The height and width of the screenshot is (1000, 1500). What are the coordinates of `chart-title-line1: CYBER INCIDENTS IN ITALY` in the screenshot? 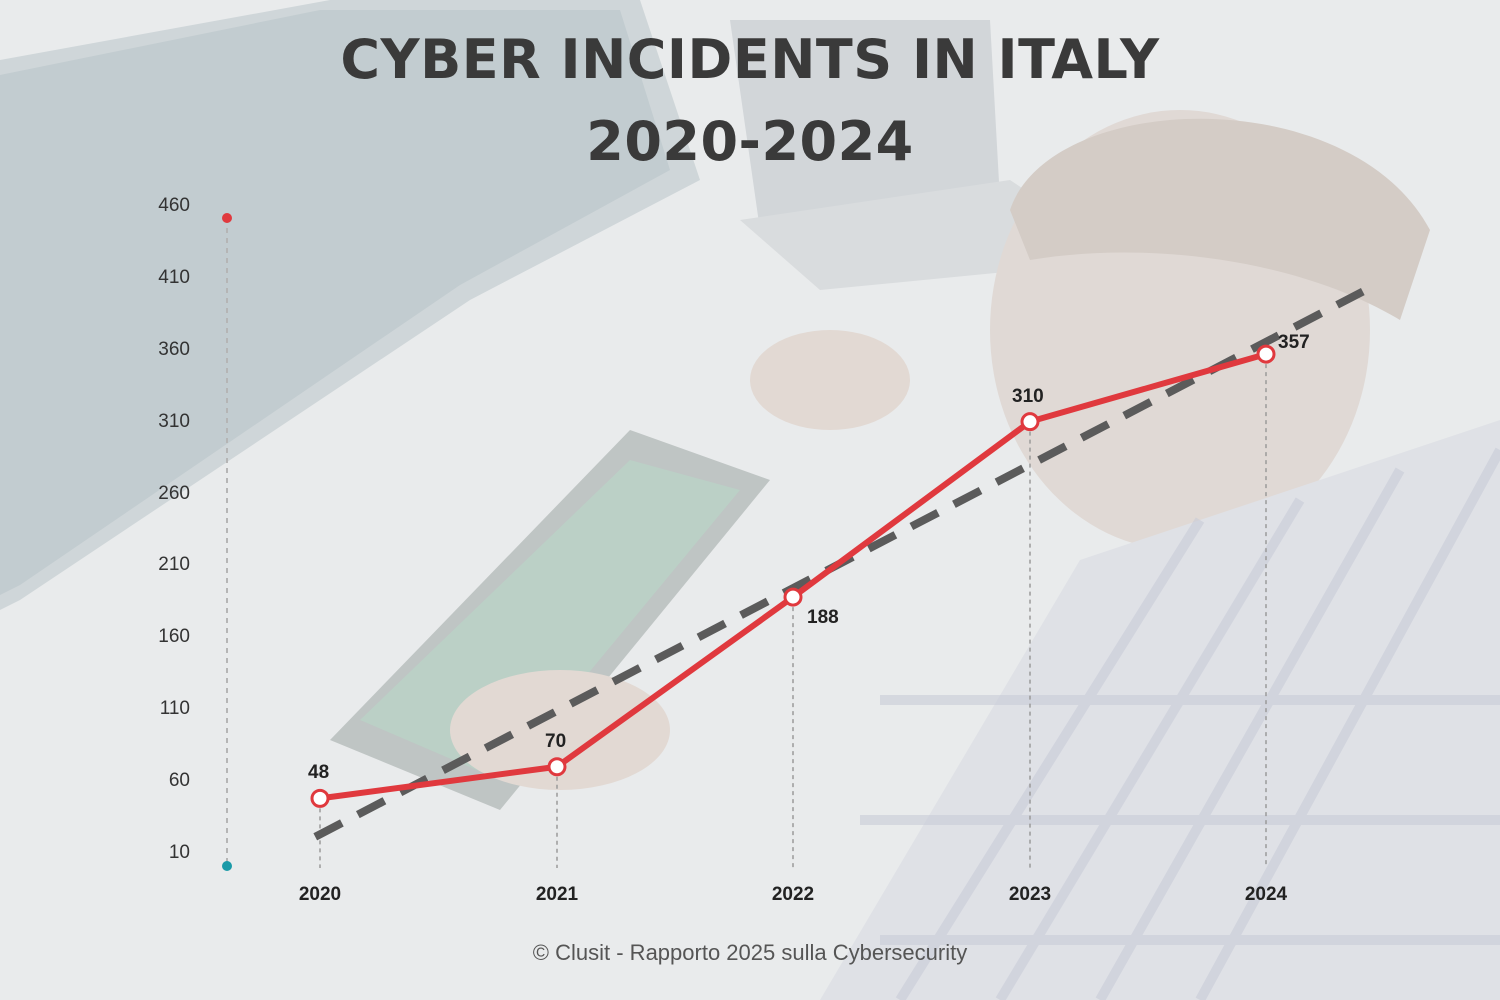 It's located at (750, 59).